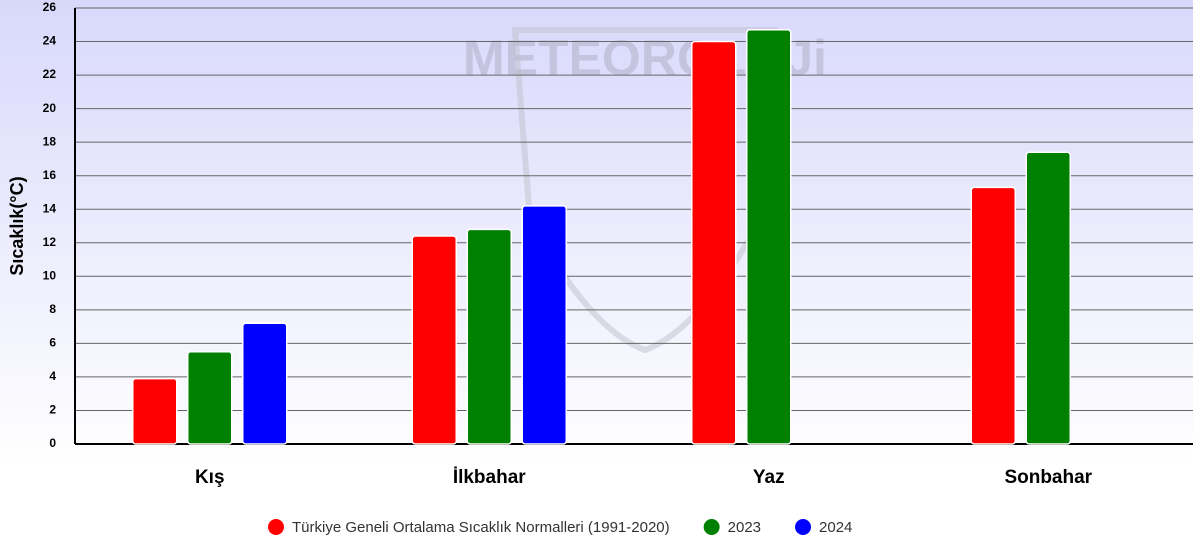 Image resolution: width=1193 pixels, height=547 pixels. What do you see at coordinates (489, 477) in the screenshot?
I see `x-tick-label: İlkbahar` at bounding box center [489, 477].